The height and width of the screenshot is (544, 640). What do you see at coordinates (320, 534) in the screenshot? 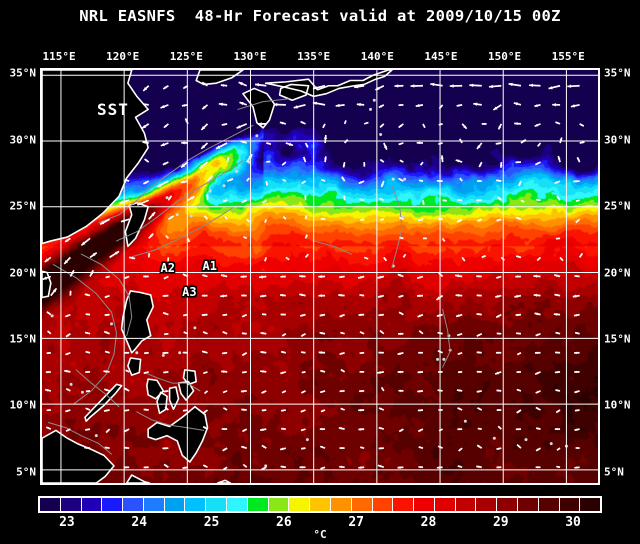
I see `colorbar-unit-label: °C` at bounding box center [320, 534].